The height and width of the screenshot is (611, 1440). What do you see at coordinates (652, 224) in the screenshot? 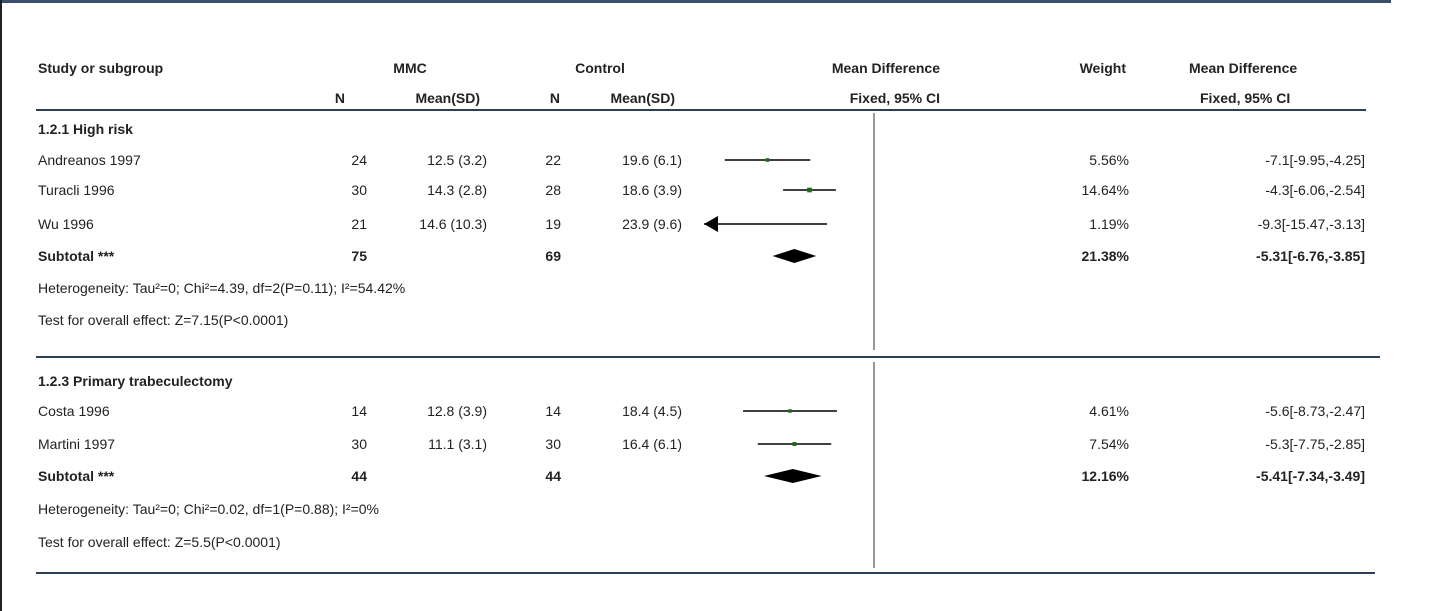
I see `study-mean-control: 23.9 (9.6)` at bounding box center [652, 224].